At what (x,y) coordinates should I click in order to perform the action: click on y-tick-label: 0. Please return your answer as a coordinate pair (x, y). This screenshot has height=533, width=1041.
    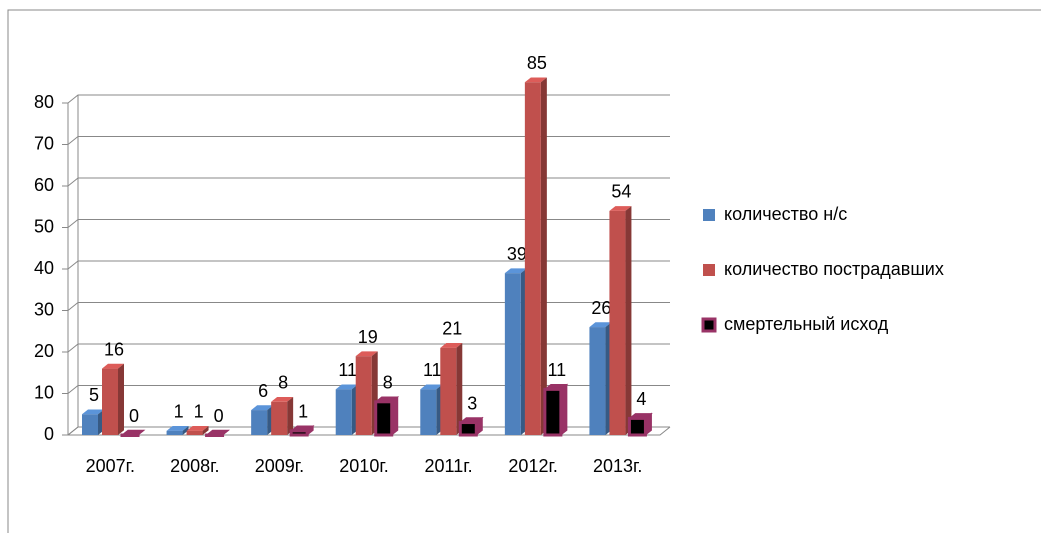
    Looking at the image, I should click on (49, 434).